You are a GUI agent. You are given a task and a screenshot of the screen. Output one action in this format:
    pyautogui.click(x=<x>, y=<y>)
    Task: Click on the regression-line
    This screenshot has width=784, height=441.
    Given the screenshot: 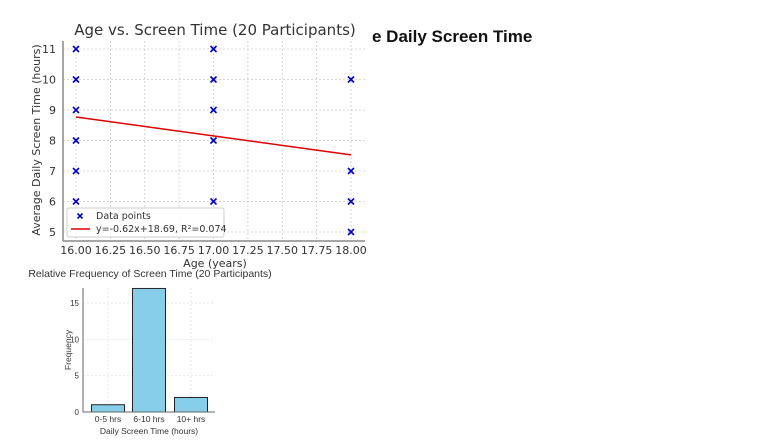 What is the action you would take?
    pyautogui.click(x=213, y=136)
    